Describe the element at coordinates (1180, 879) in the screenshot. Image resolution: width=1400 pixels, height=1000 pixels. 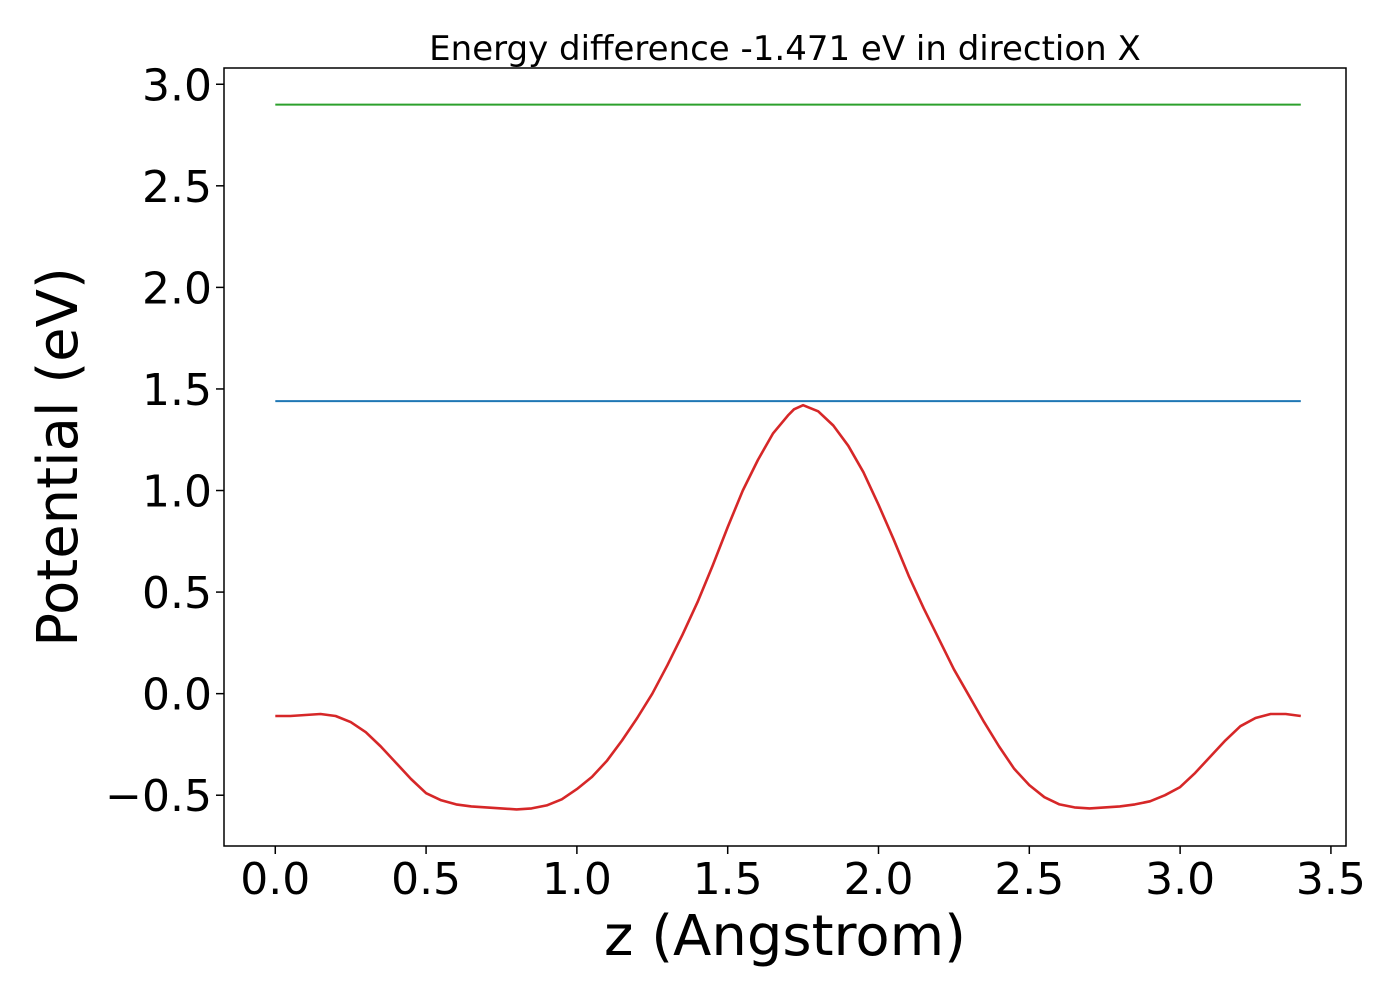
I see `x-tick-label: 3.0` at that location.